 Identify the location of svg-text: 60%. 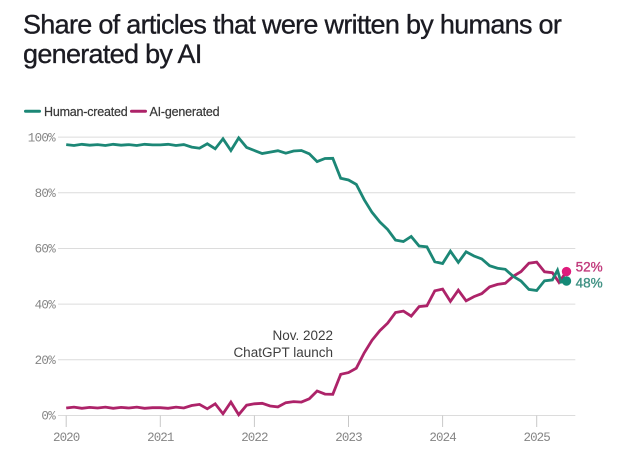
(46, 250).